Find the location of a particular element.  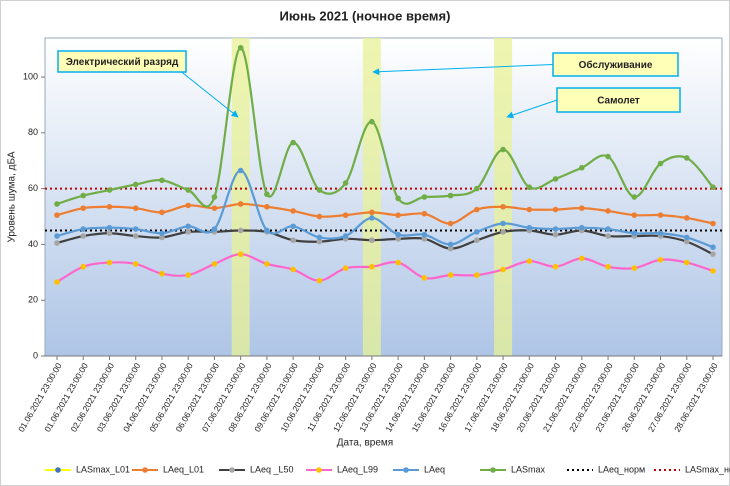

y-tick-label: 0 is located at coordinates (35, 355).